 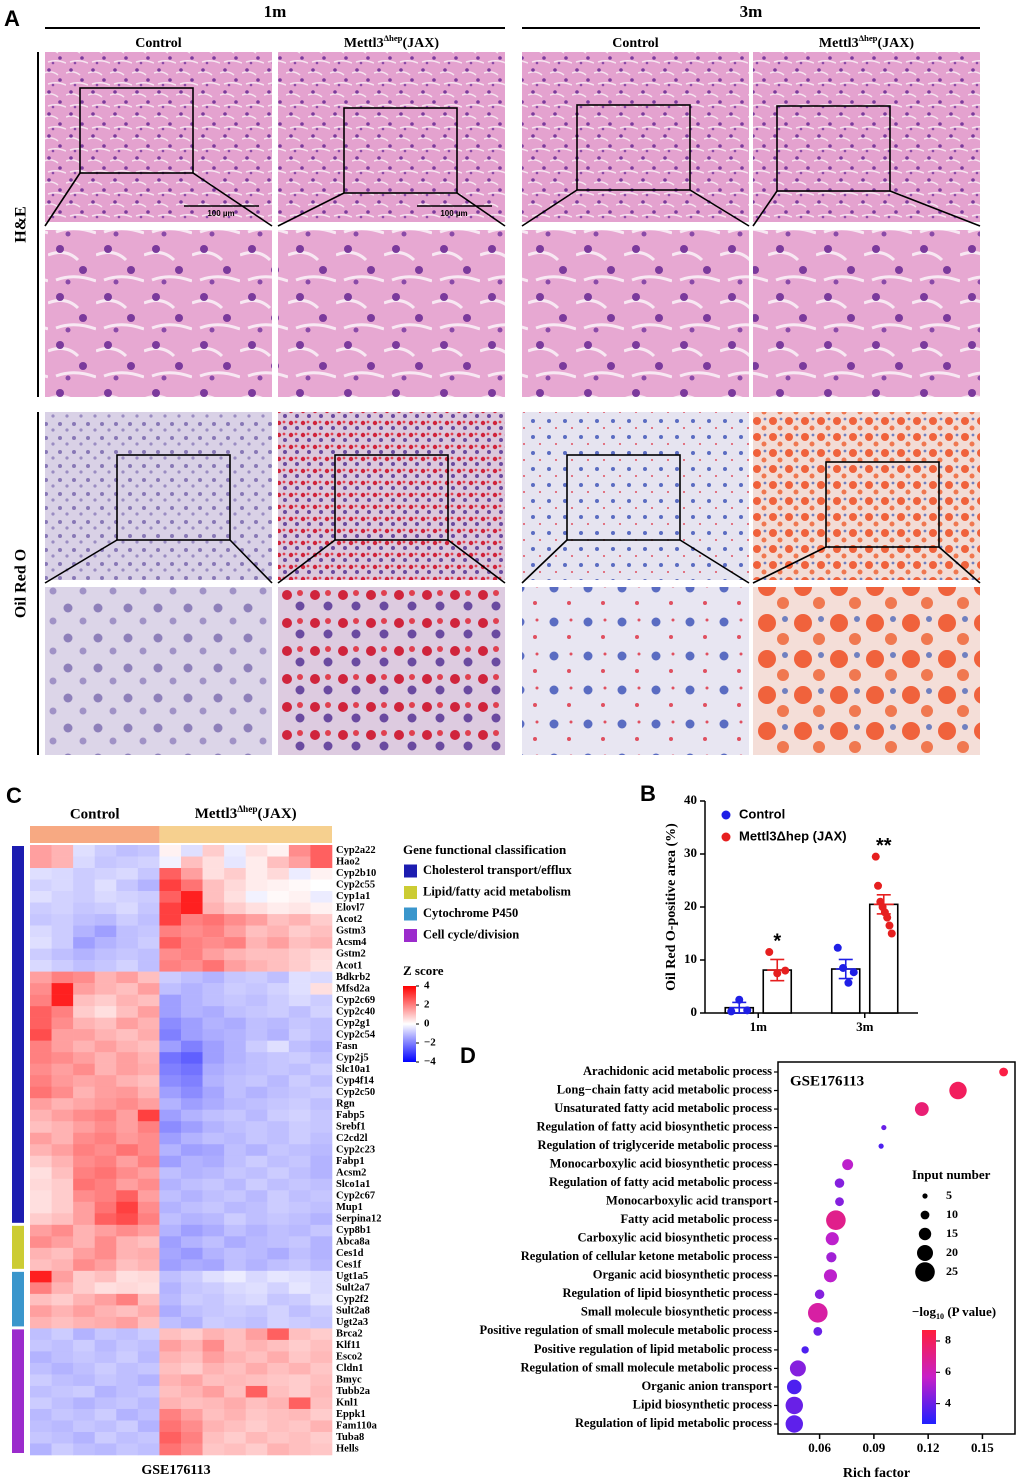 What do you see at coordinates (751, 11) in the screenshot?
I see `timepoint-label: 3m` at bounding box center [751, 11].